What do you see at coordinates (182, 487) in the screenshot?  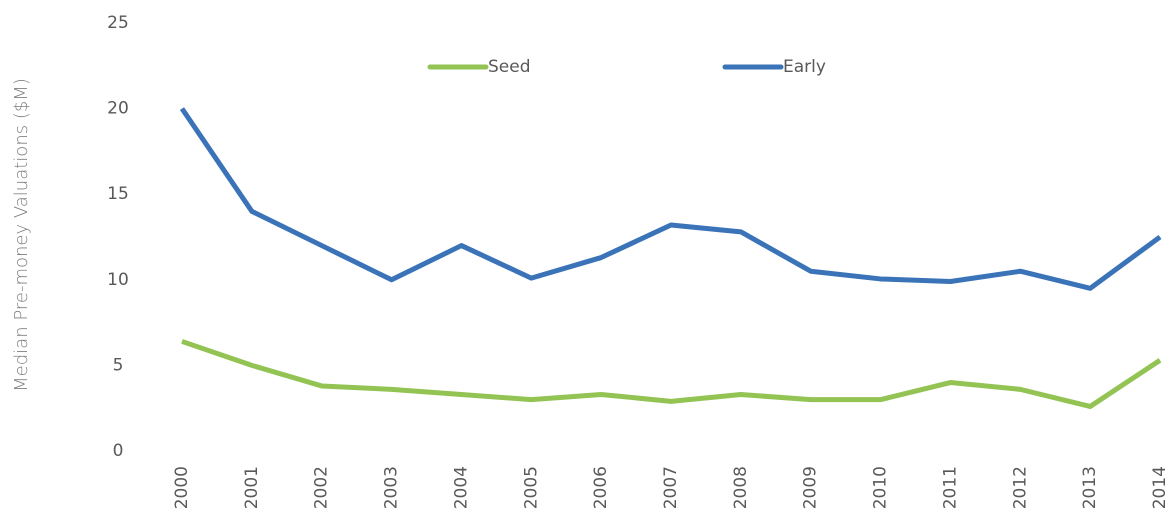 I see `x-tick-label: 2000` at bounding box center [182, 487].